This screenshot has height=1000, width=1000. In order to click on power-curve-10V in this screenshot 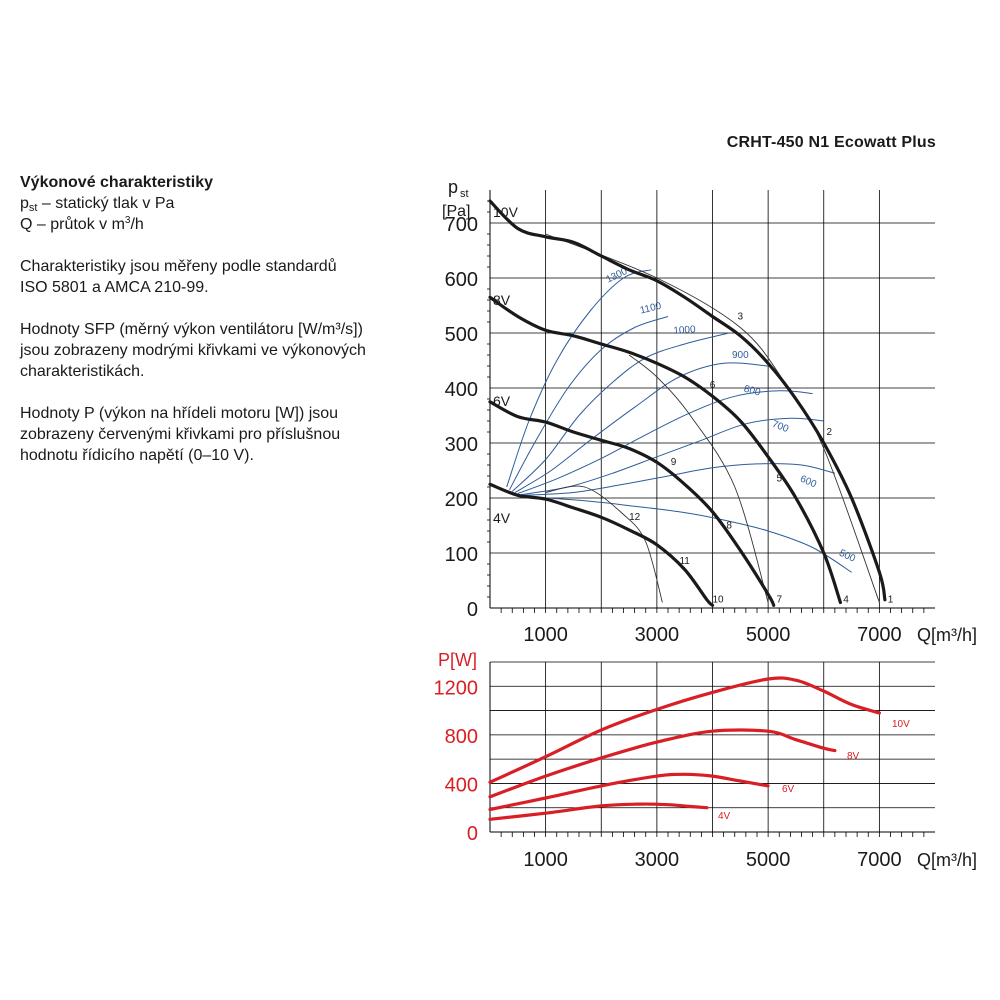, I will do `click(684, 730)`.